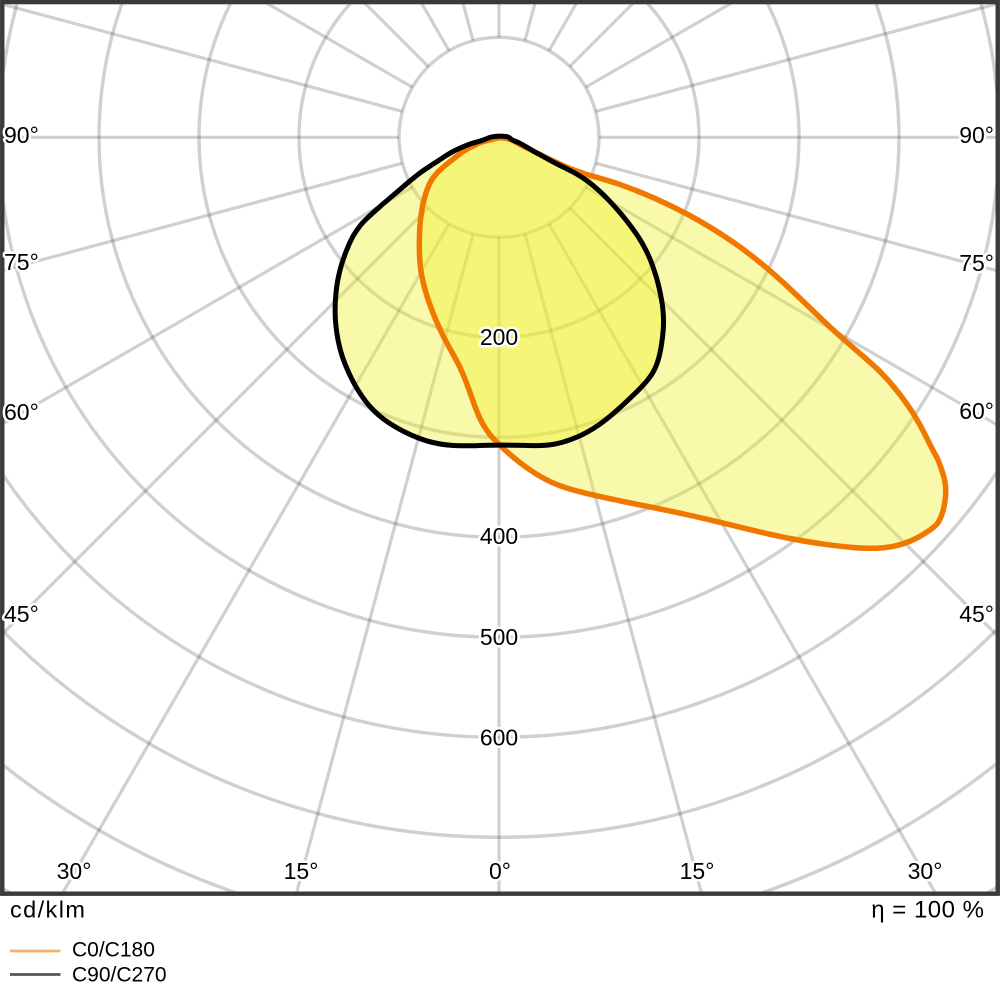  What do you see at coordinates (927, 910) in the screenshot?
I see `svg-text: η = 100 %` at bounding box center [927, 910].